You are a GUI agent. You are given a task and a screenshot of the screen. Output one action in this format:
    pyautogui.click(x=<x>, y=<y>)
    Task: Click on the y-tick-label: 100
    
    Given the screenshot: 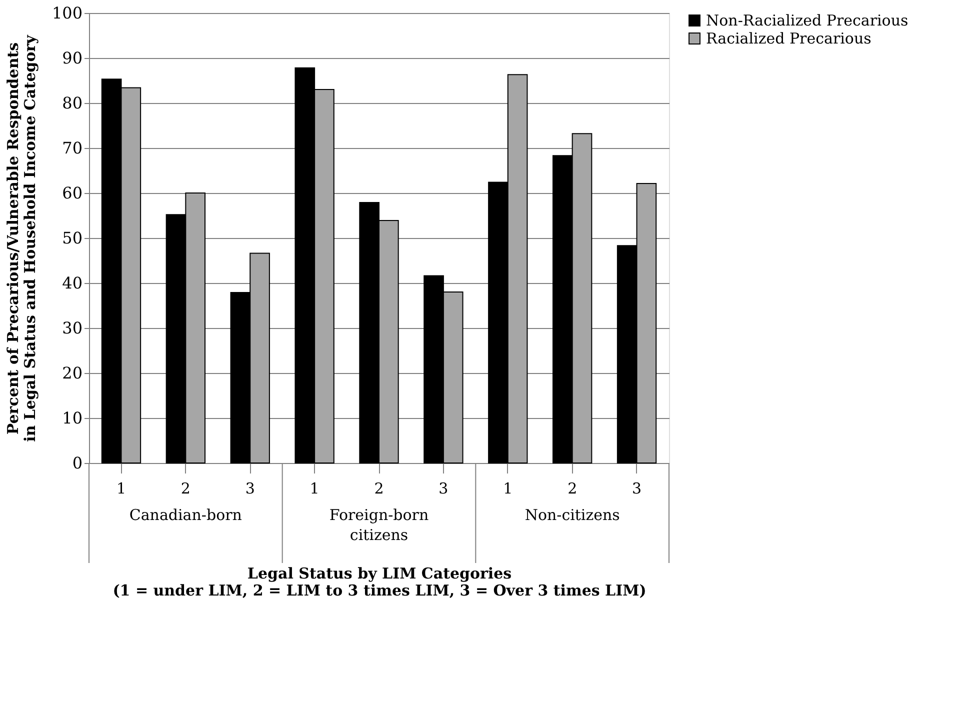 What is the action you would take?
    pyautogui.click(x=67, y=13)
    